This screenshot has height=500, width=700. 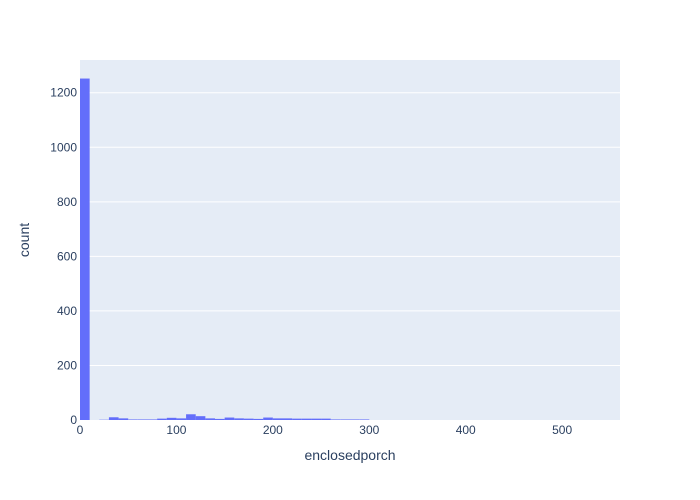 I want to click on y-axis-title: count, so click(x=24, y=240).